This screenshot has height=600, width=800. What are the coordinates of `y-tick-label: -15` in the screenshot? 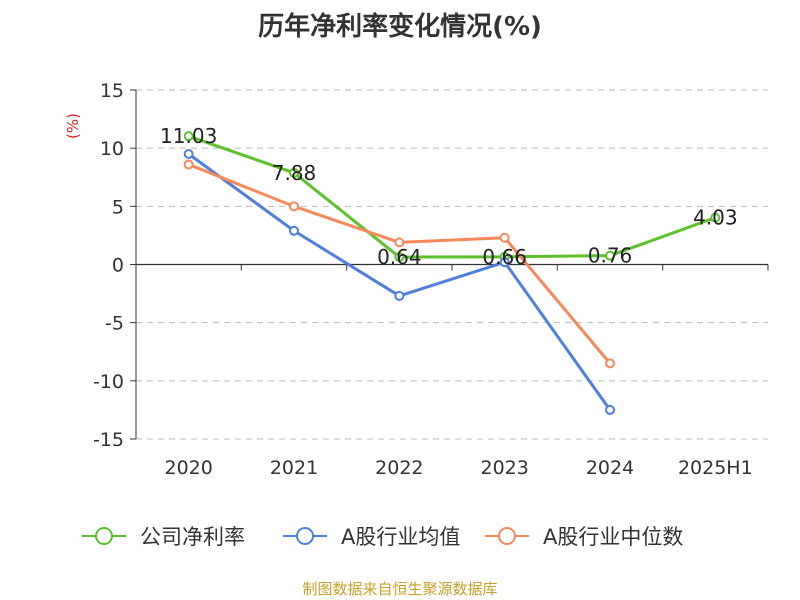 It's located at (108, 440).